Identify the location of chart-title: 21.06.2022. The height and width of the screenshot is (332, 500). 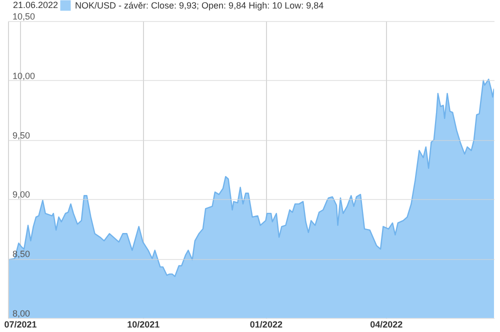
(35, 5).